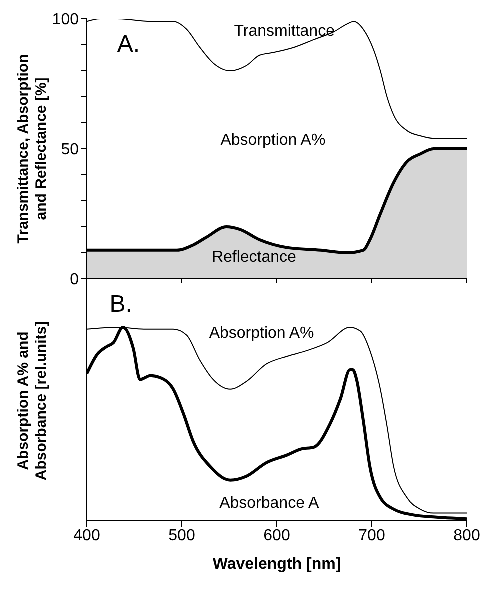 This screenshot has height=594, width=482. I want to click on y-tick-label: 0, so click(75, 280).